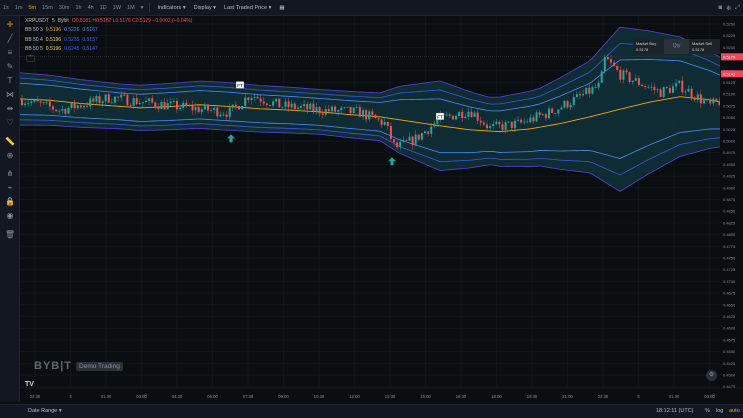 This screenshot has height=418, width=743. What do you see at coordinates (440, 116) in the screenshot?
I see `ft-marker-label: FT` at bounding box center [440, 116].